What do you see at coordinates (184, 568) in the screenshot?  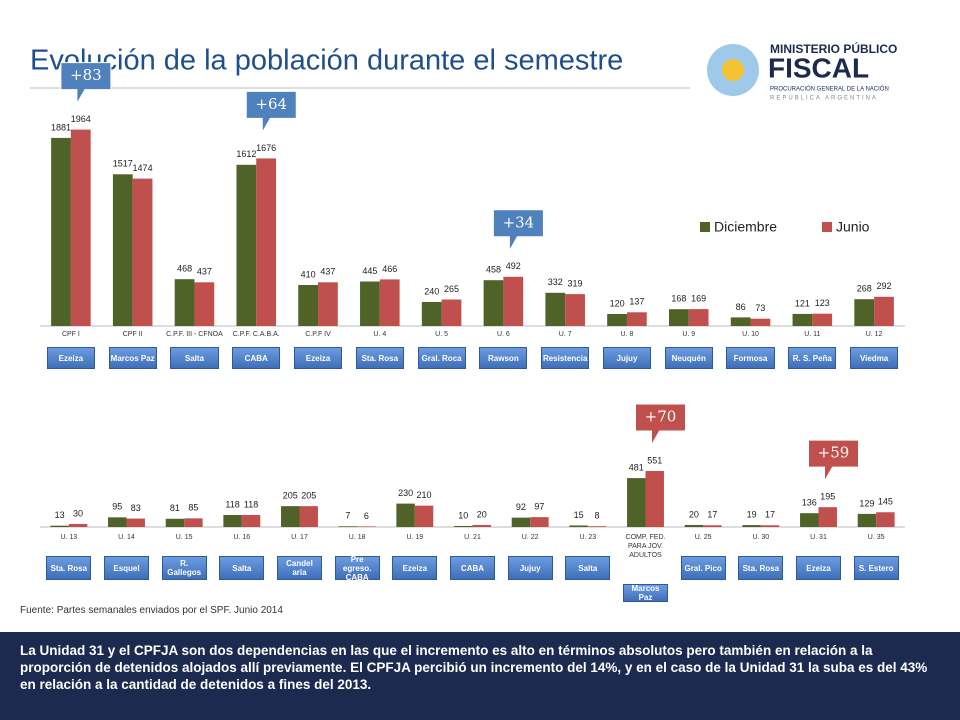 I see `location-tag: R. Gallegos` at bounding box center [184, 568].